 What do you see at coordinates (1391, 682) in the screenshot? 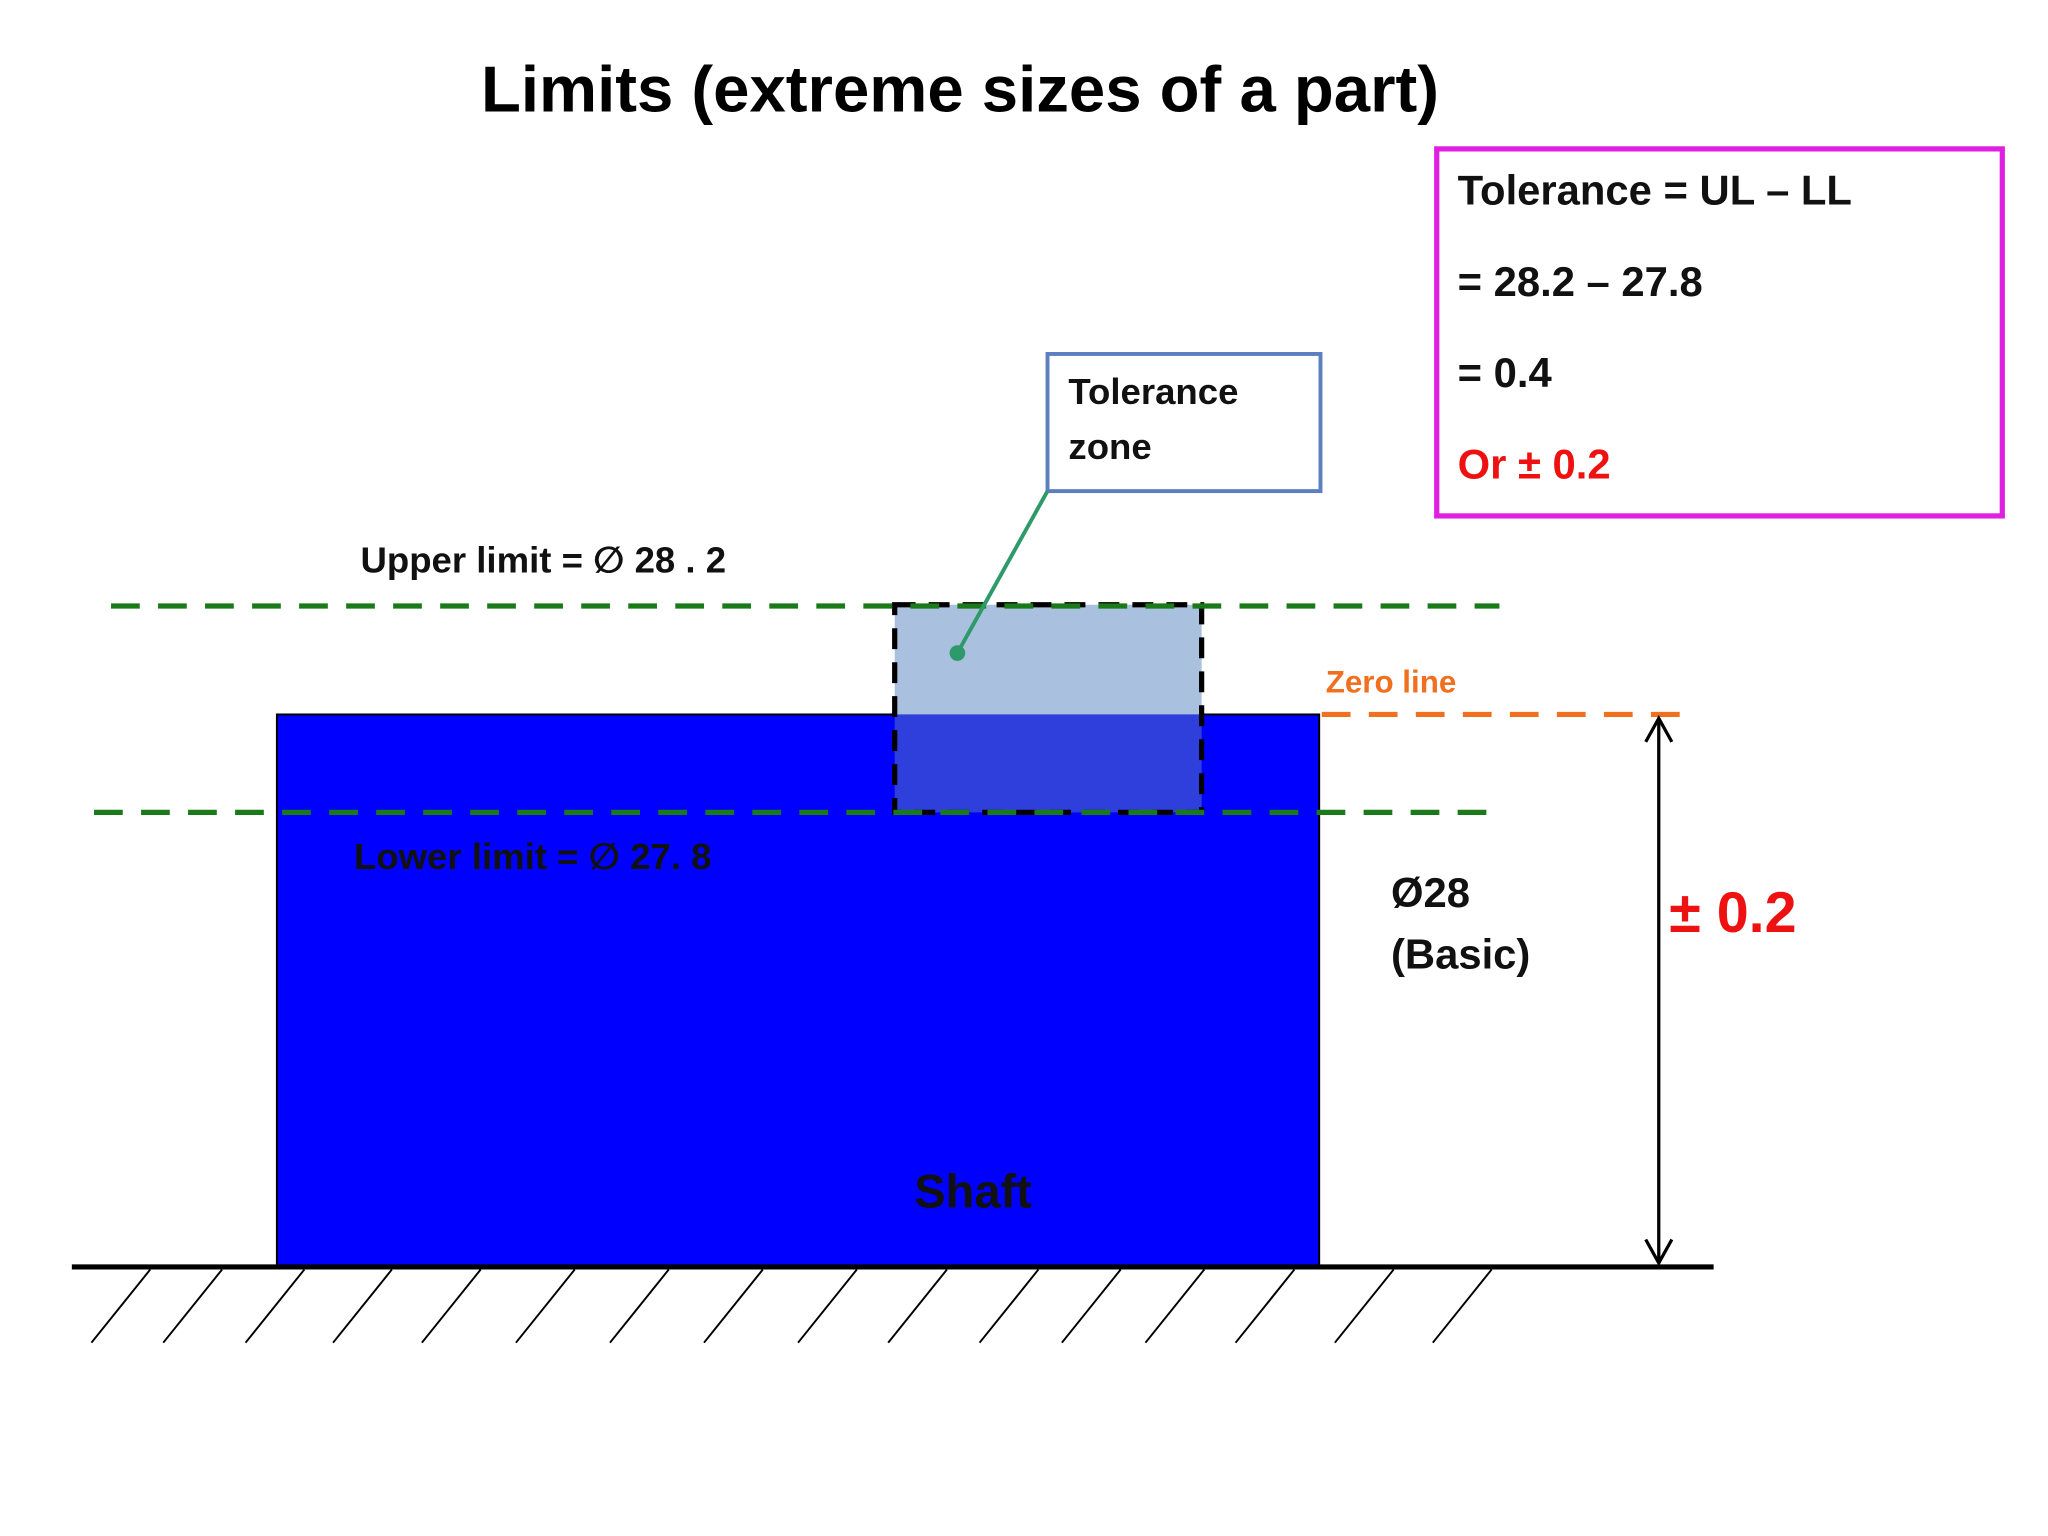
I see `zero-line-label: Zero line` at bounding box center [1391, 682].